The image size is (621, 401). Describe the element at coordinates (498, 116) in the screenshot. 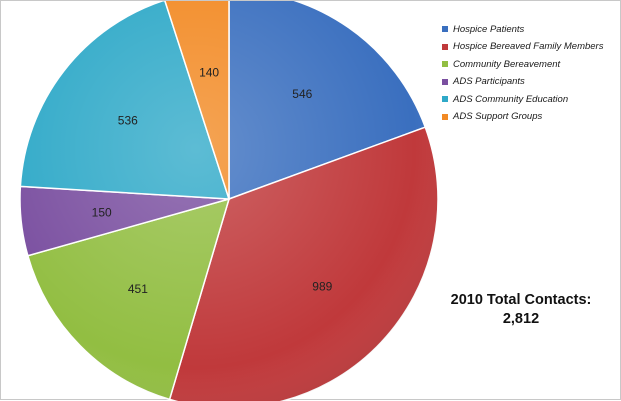

I see `legend-label: ADS Support Groups` at that location.